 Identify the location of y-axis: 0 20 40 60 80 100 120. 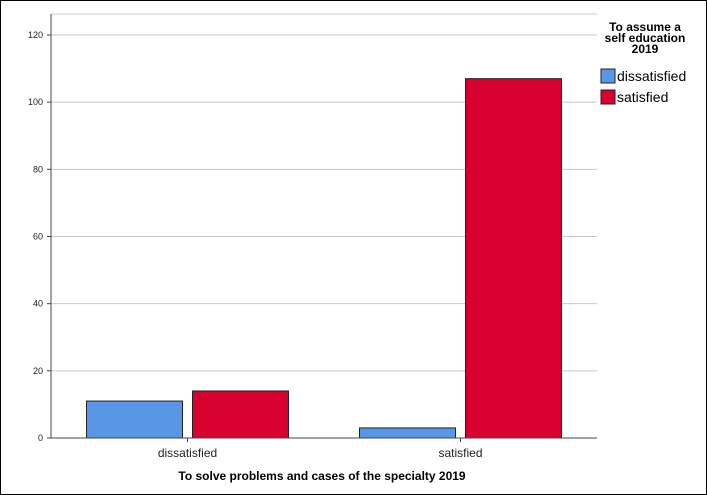
(40, 228).